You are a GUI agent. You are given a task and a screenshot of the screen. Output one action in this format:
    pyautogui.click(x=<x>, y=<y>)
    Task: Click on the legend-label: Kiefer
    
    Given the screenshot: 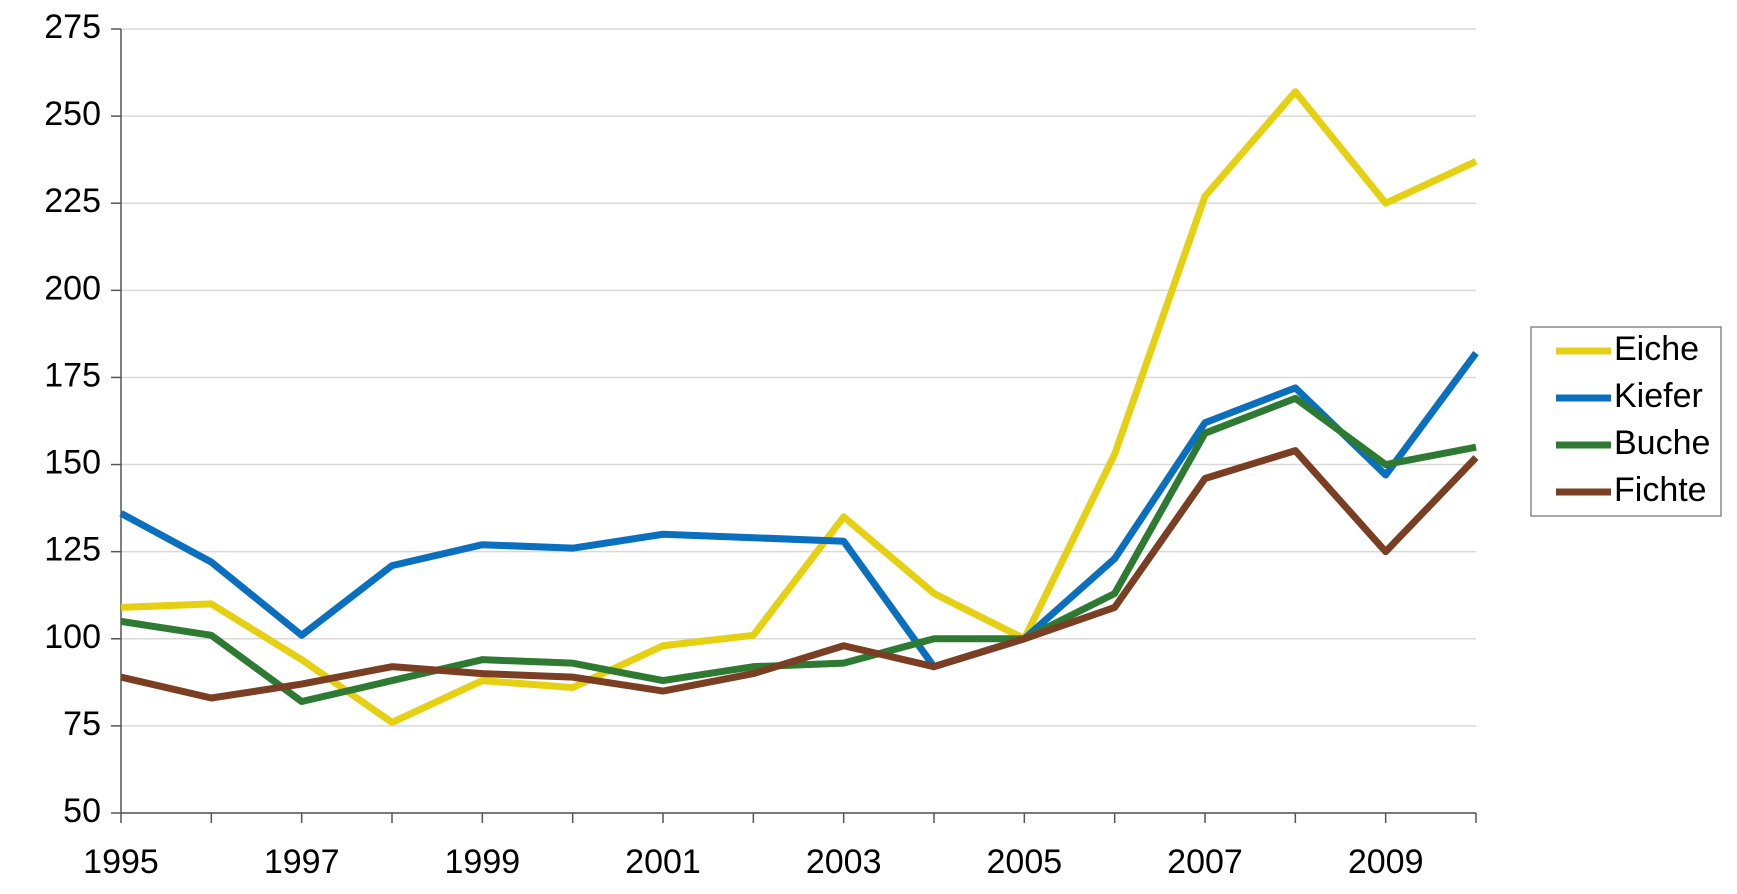 What is the action you would take?
    pyautogui.click(x=1658, y=396)
    